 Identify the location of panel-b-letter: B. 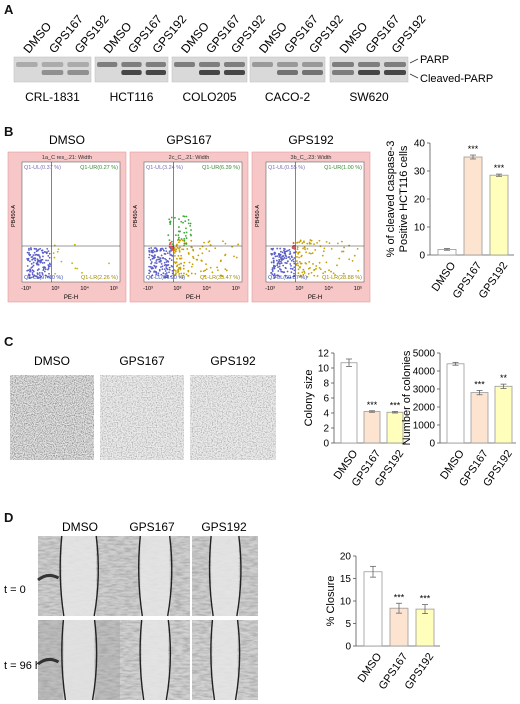
(9, 131).